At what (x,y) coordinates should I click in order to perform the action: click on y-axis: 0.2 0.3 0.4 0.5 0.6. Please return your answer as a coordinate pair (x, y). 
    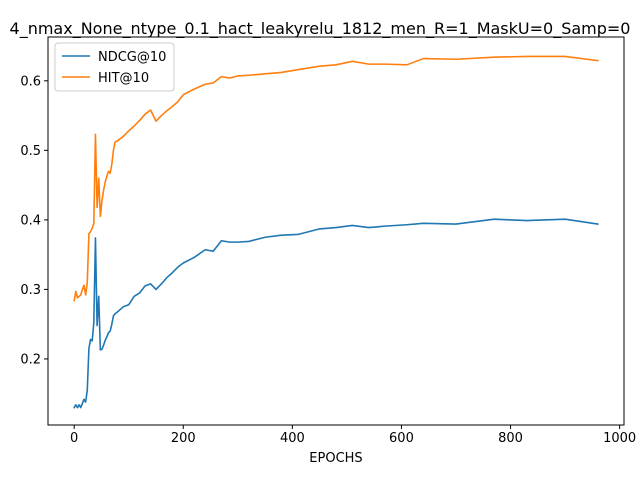
    Looking at the image, I should click on (34, 220).